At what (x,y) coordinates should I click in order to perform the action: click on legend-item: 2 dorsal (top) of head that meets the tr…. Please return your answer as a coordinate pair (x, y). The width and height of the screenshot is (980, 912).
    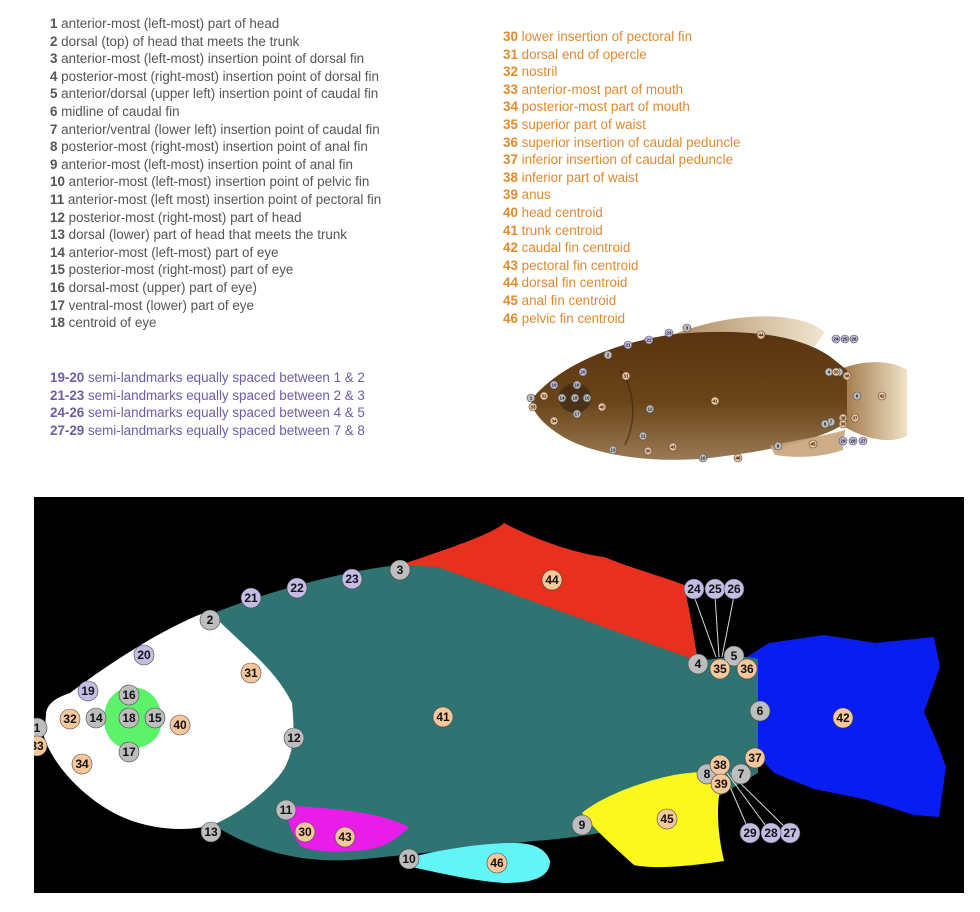
    Looking at the image, I should click on (215, 42).